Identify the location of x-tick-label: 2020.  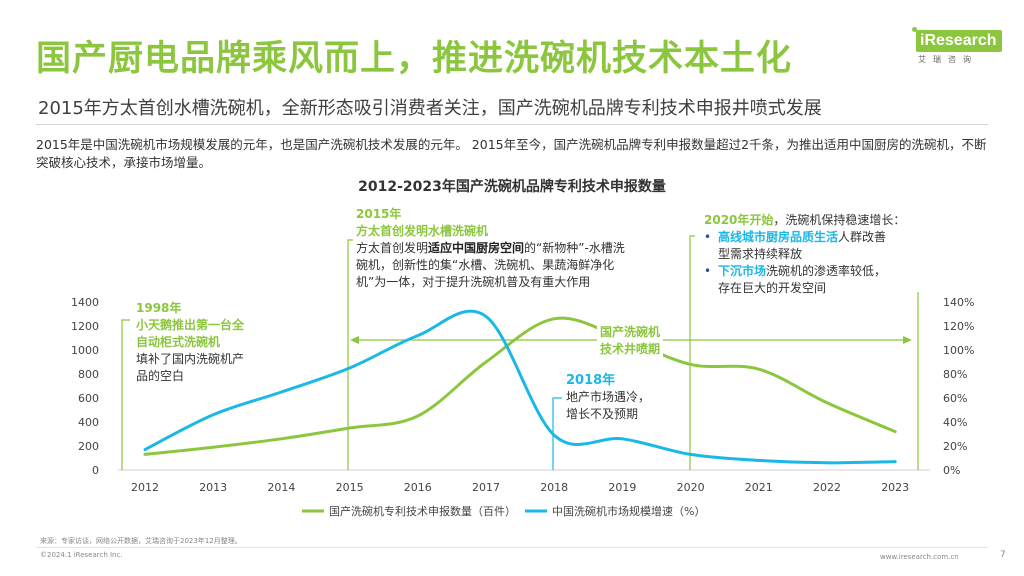
(691, 487).